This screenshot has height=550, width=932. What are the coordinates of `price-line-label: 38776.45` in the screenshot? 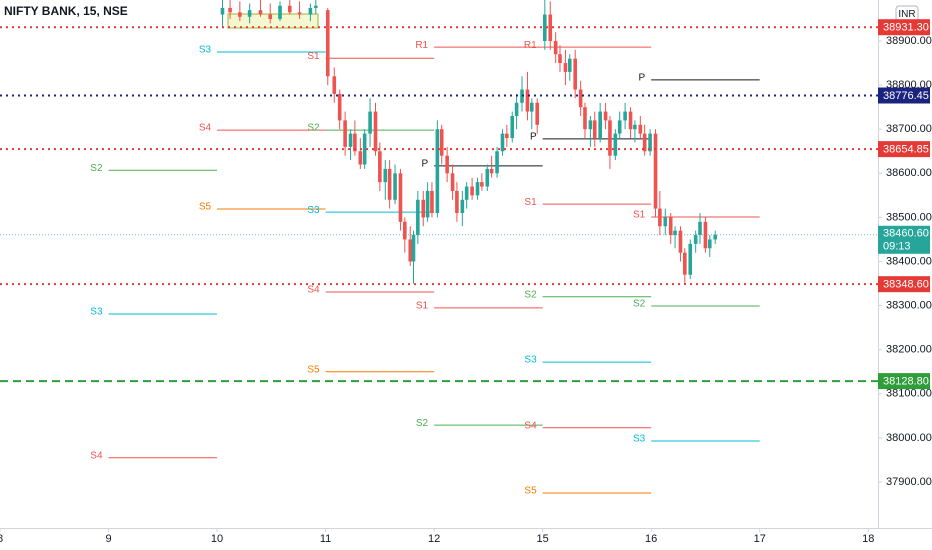 It's located at (906, 96).